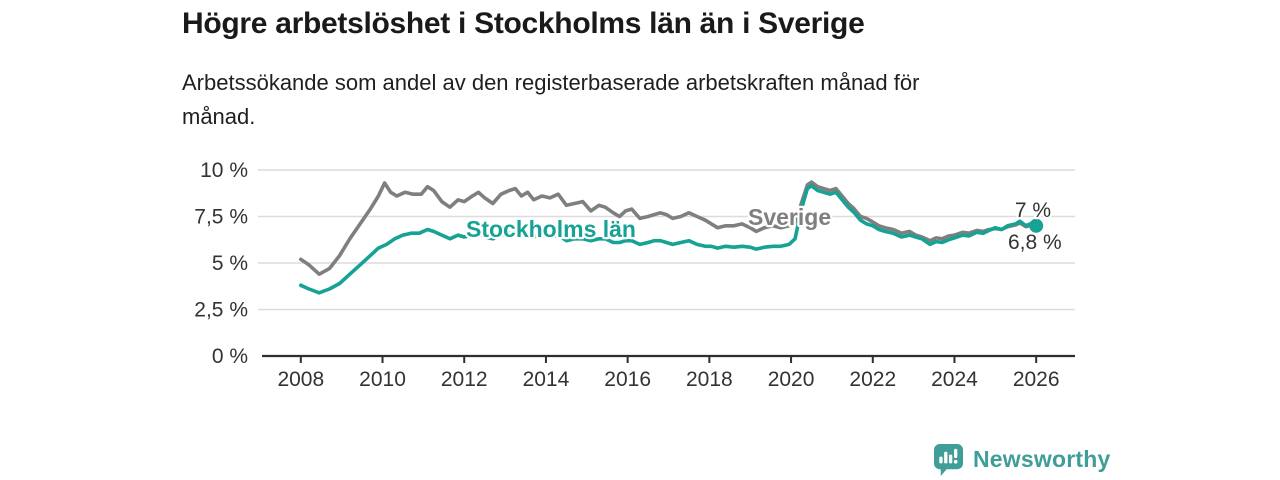 The image size is (1280, 480). What do you see at coordinates (551, 229) in the screenshot?
I see `annotation-label: Stockholms län` at bounding box center [551, 229].